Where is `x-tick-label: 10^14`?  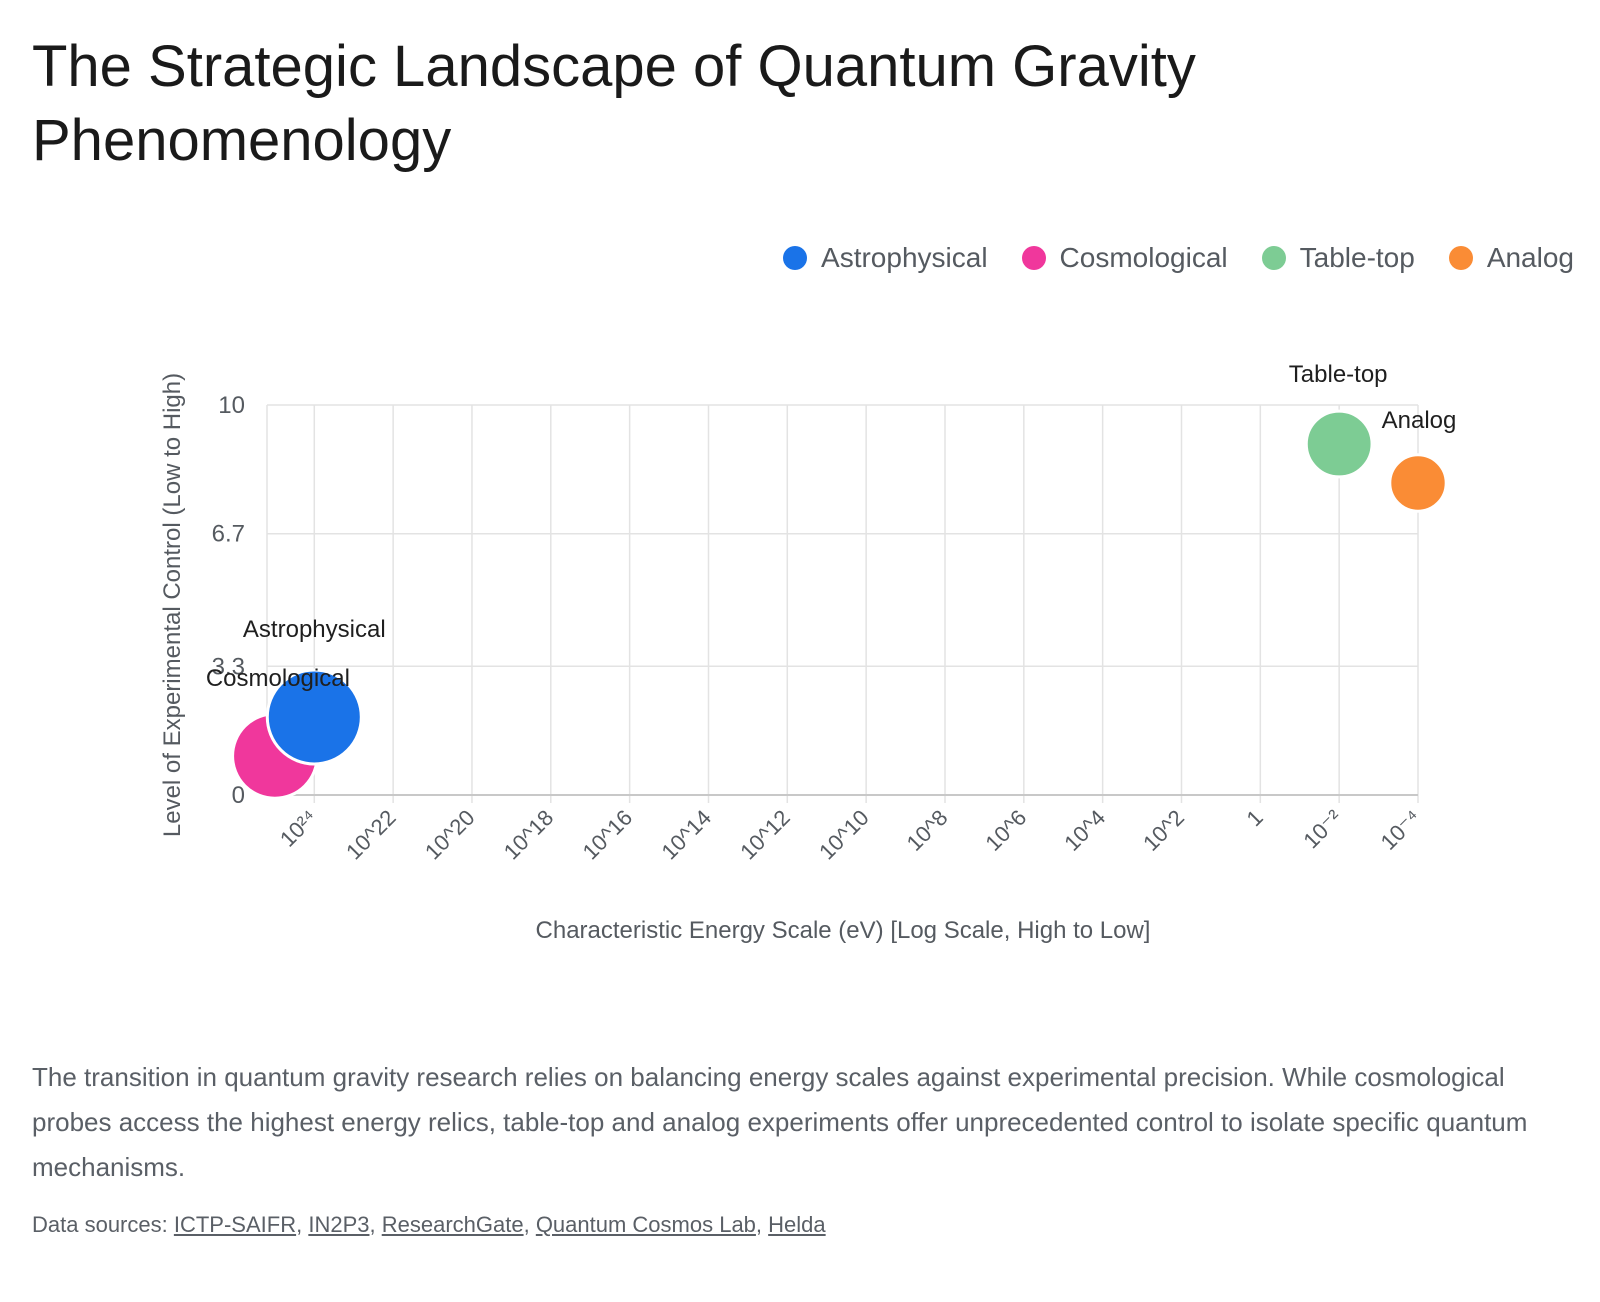 x-tick-label: 10^14 is located at coordinates (686, 835).